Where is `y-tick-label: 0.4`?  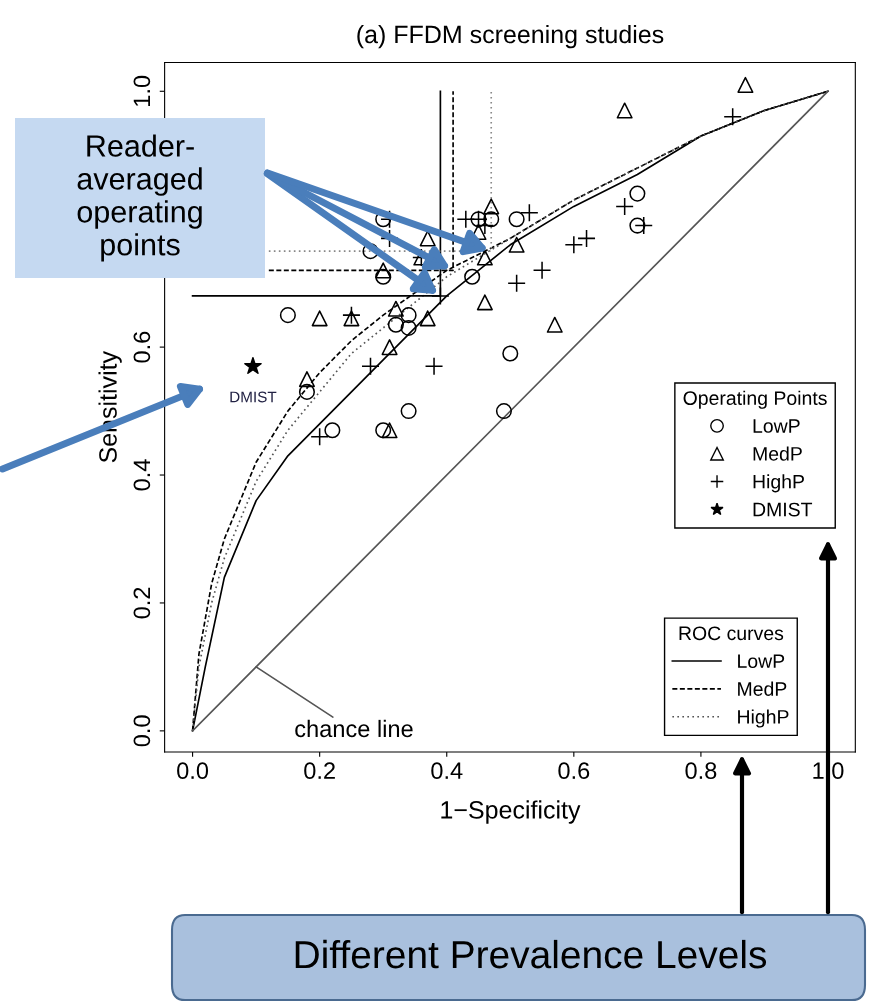
y-tick-label: 0.4 is located at coordinates (142, 475).